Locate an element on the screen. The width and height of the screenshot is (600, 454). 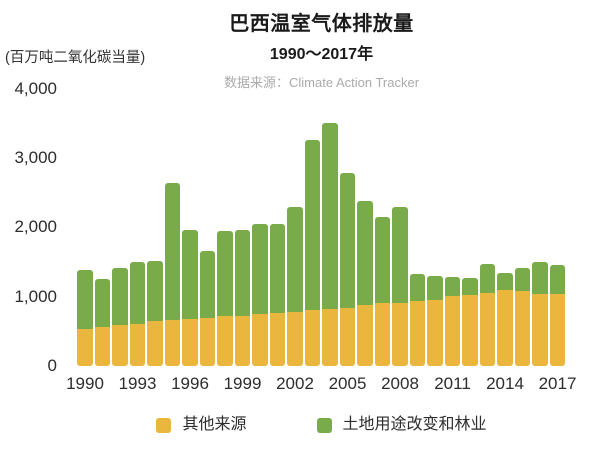
bar-2016-other-segment is located at coordinates (540, 330).